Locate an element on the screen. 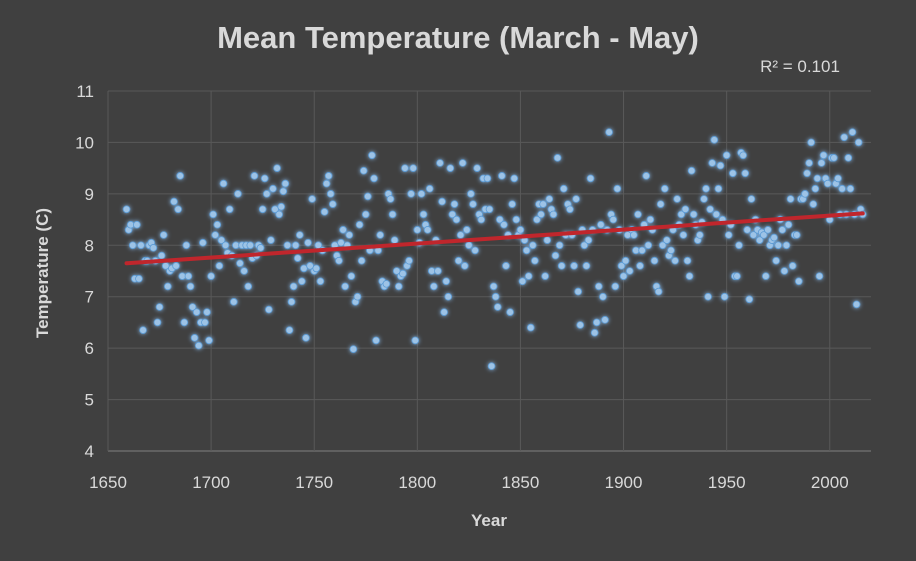 Image resolution: width=916 pixels, height=561 pixels. x-axis-ticks: 1650 1700 1750 1800 1850 1900 1950 2000 is located at coordinates (469, 482).